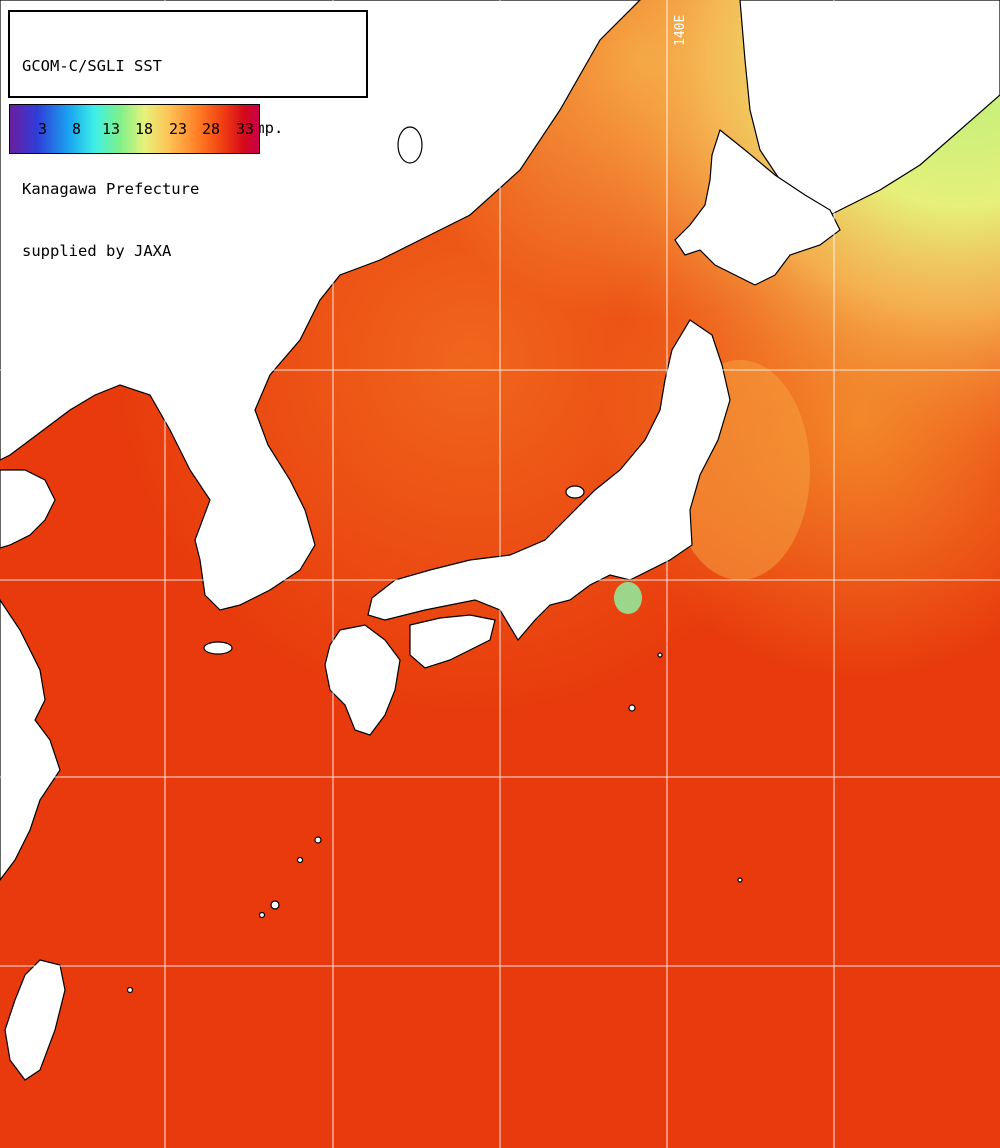  Describe the element at coordinates (300, 860) in the screenshot. I see `ryukyu-b` at that location.